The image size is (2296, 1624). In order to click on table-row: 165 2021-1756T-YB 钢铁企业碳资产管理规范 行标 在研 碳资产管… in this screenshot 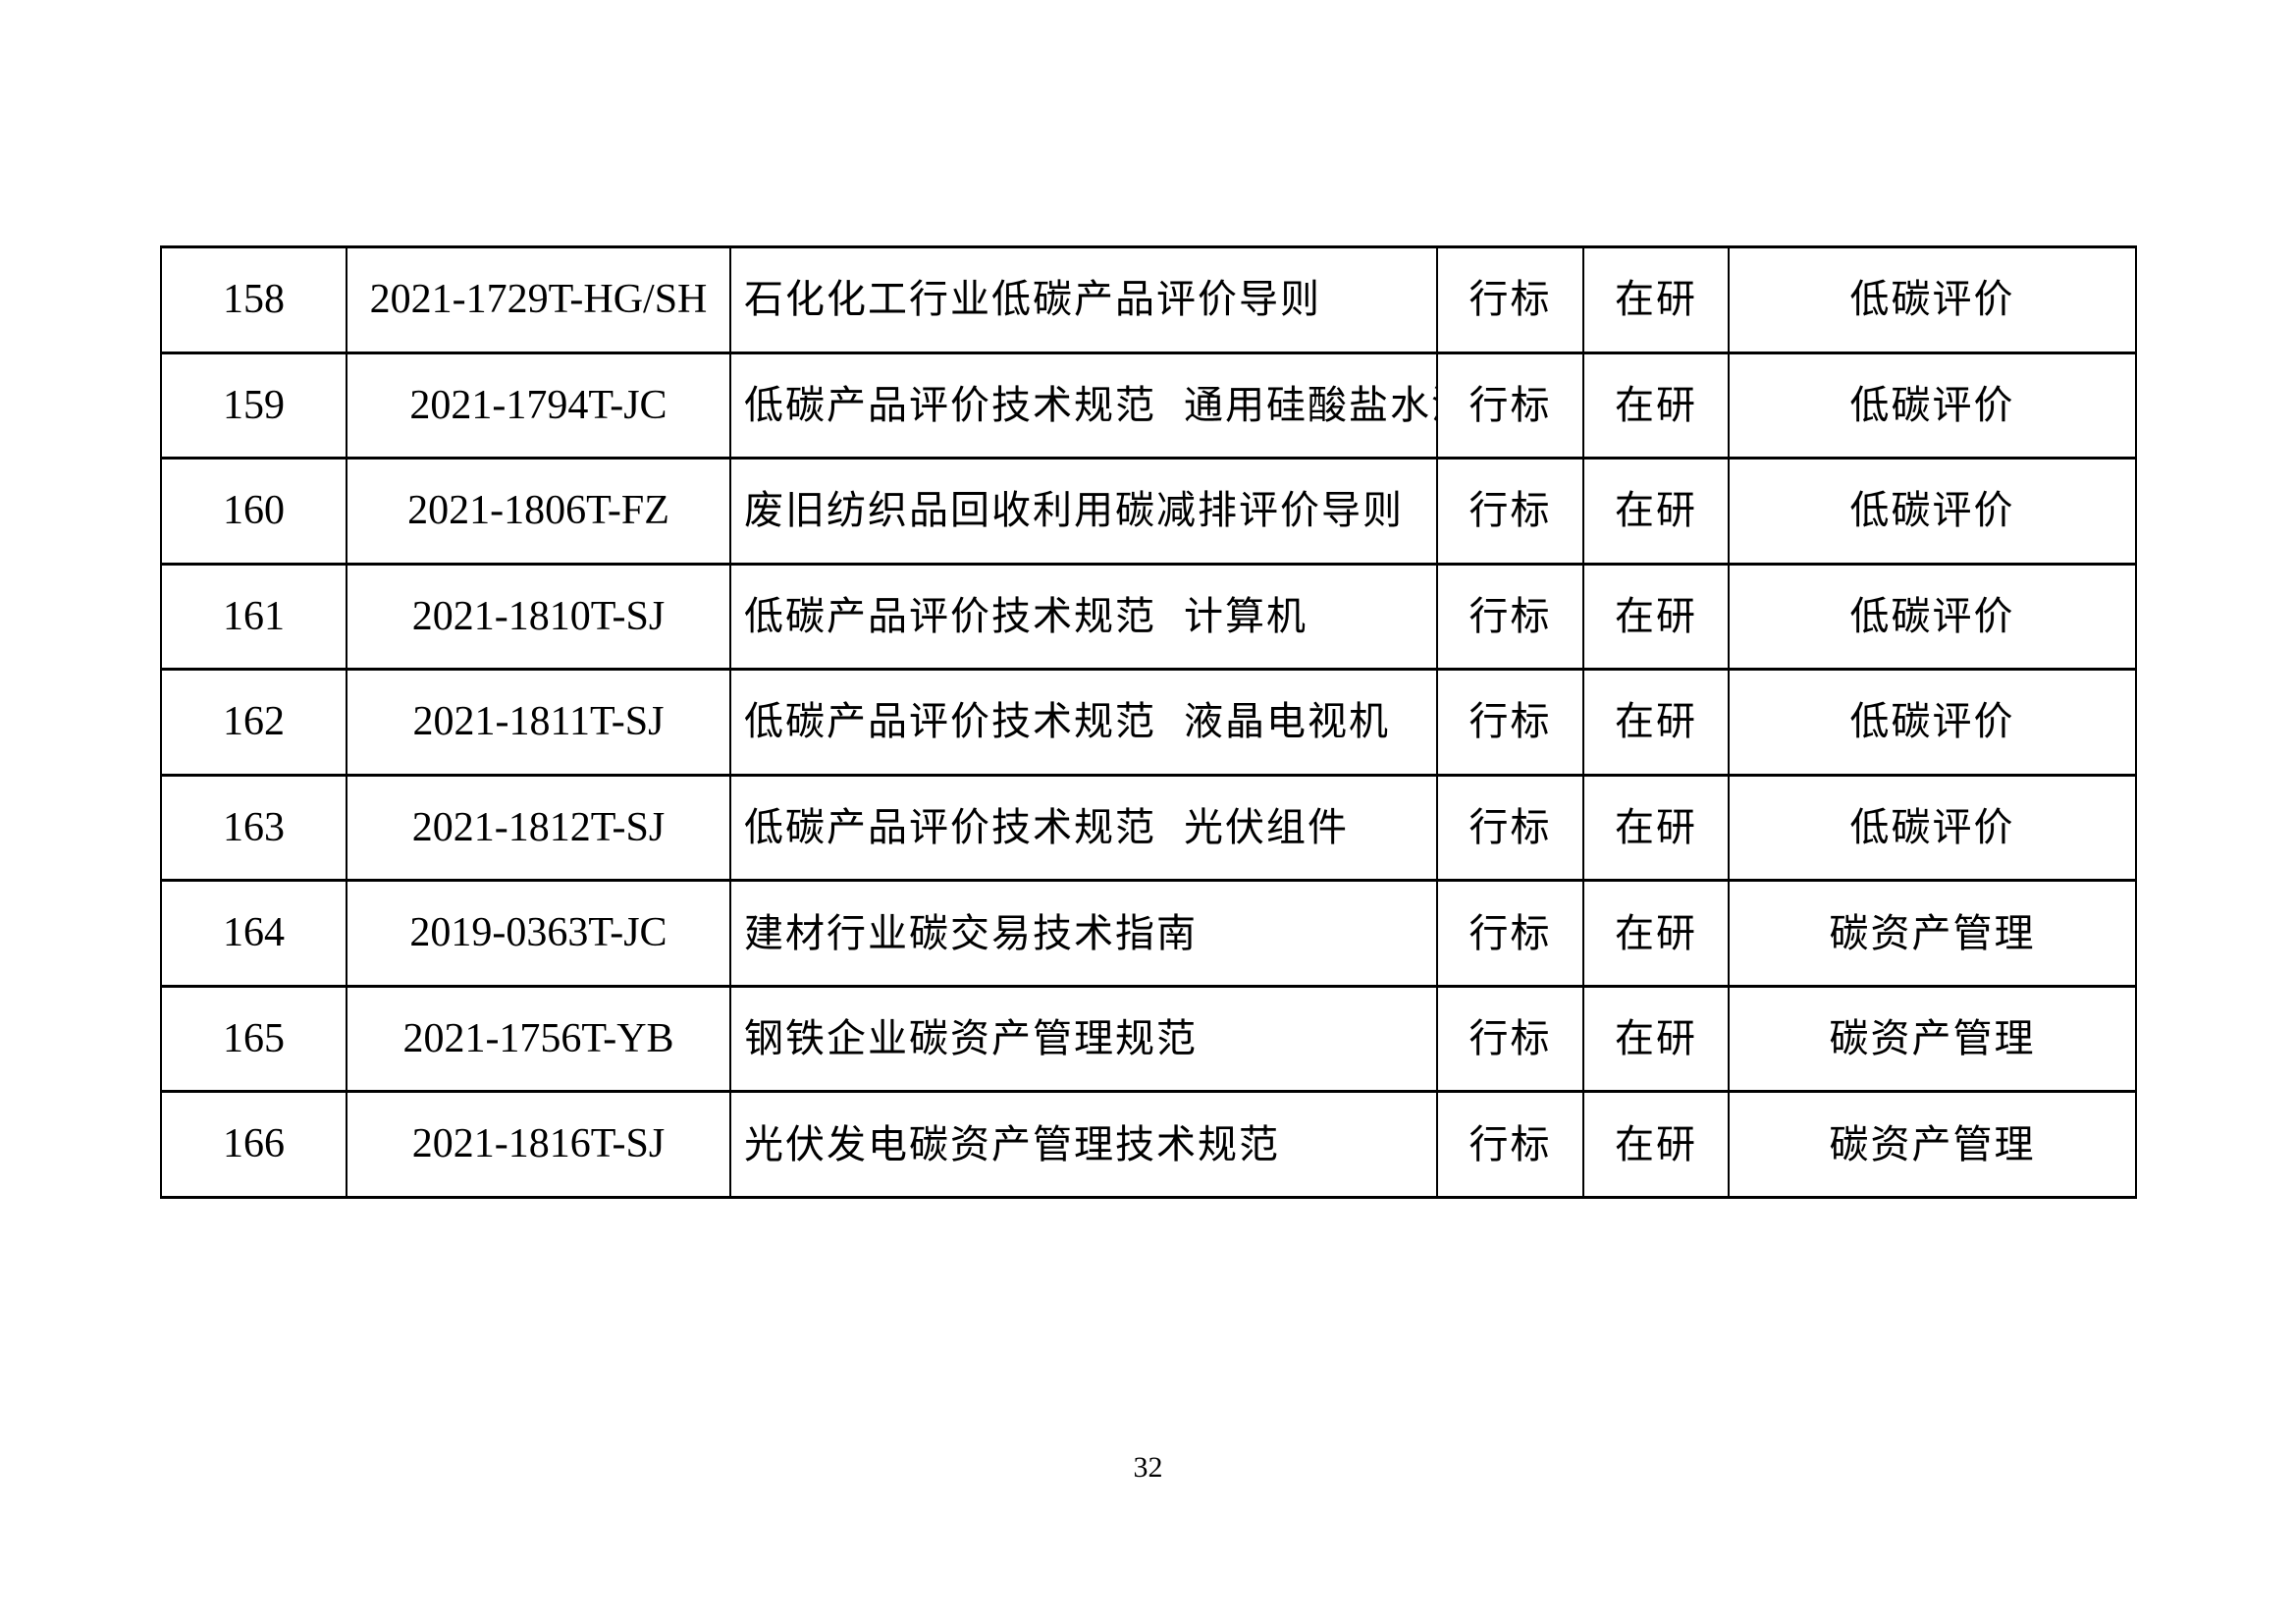, I will do `click(1148, 1039)`.